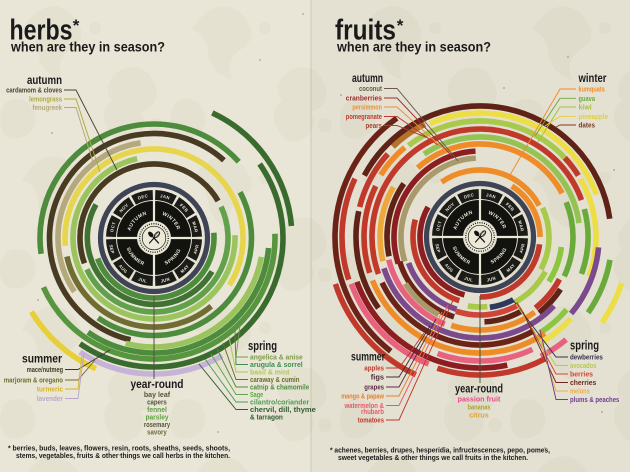 Image resolution: width=630 pixels, height=472 pixels. What do you see at coordinates (374, 387) in the screenshot?
I see `svg-text: grapes` at bounding box center [374, 387].